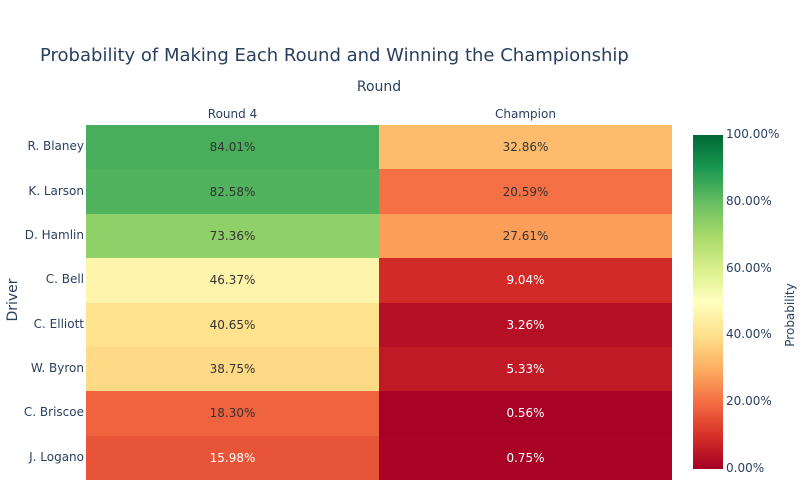 This screenshot has width=800, height=500. I want to click on cell-label: 20.59%, so click(525, 191).